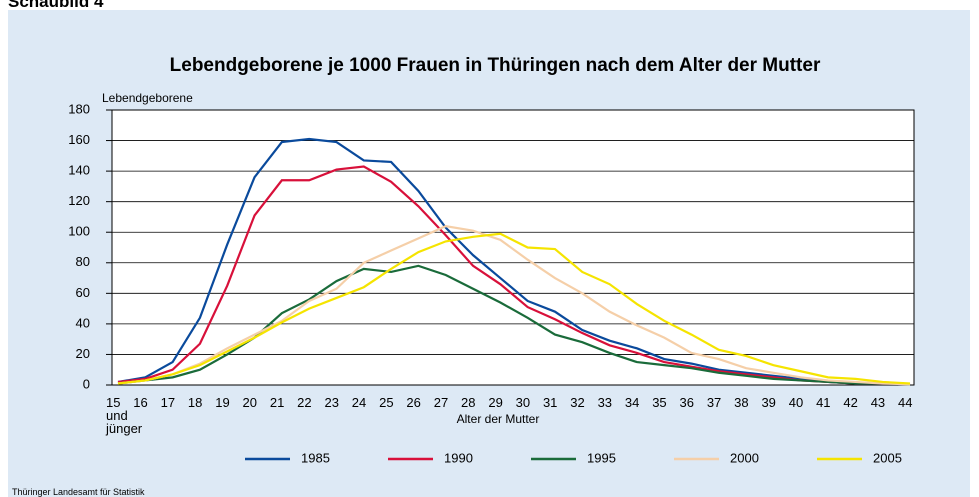 This screenshot has height=497, width=979. Describe the element at coordinates (277, 402) in the screenshot. I see `x-tick-label: 21` at that location.